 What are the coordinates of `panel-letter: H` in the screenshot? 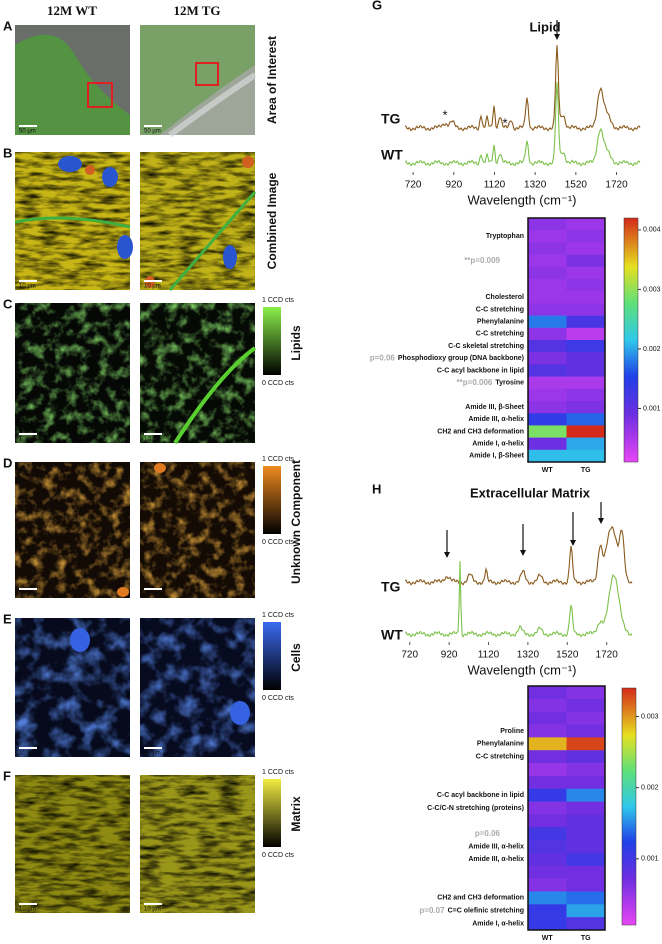 It's located at (376, 488).